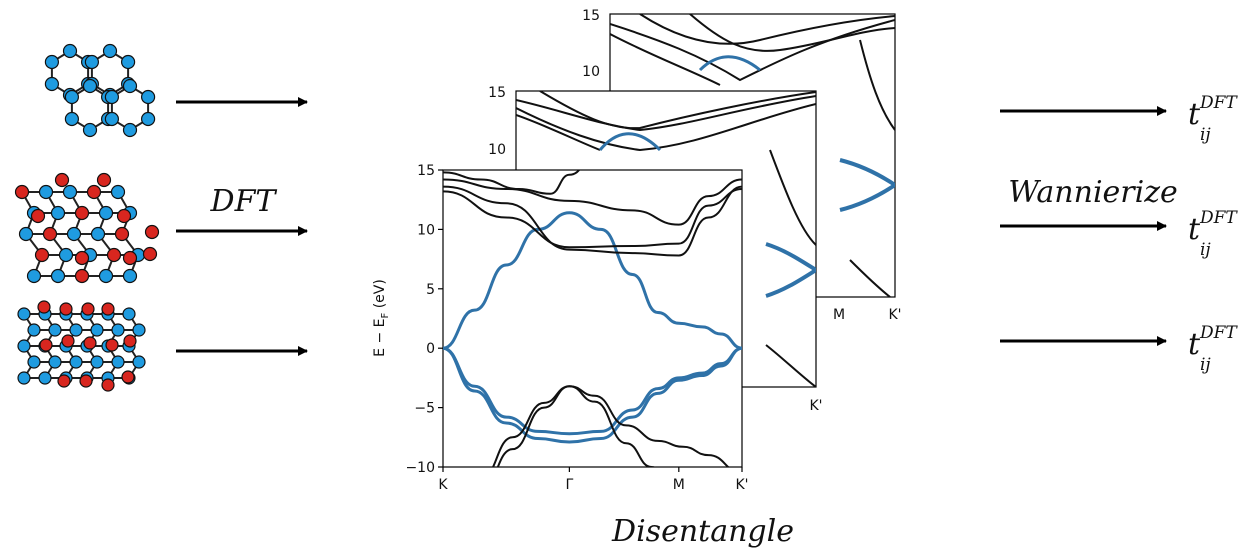 This screenshot has height=549, width=1254. I want to click on k-point-label: Γ, so click(569, 485).